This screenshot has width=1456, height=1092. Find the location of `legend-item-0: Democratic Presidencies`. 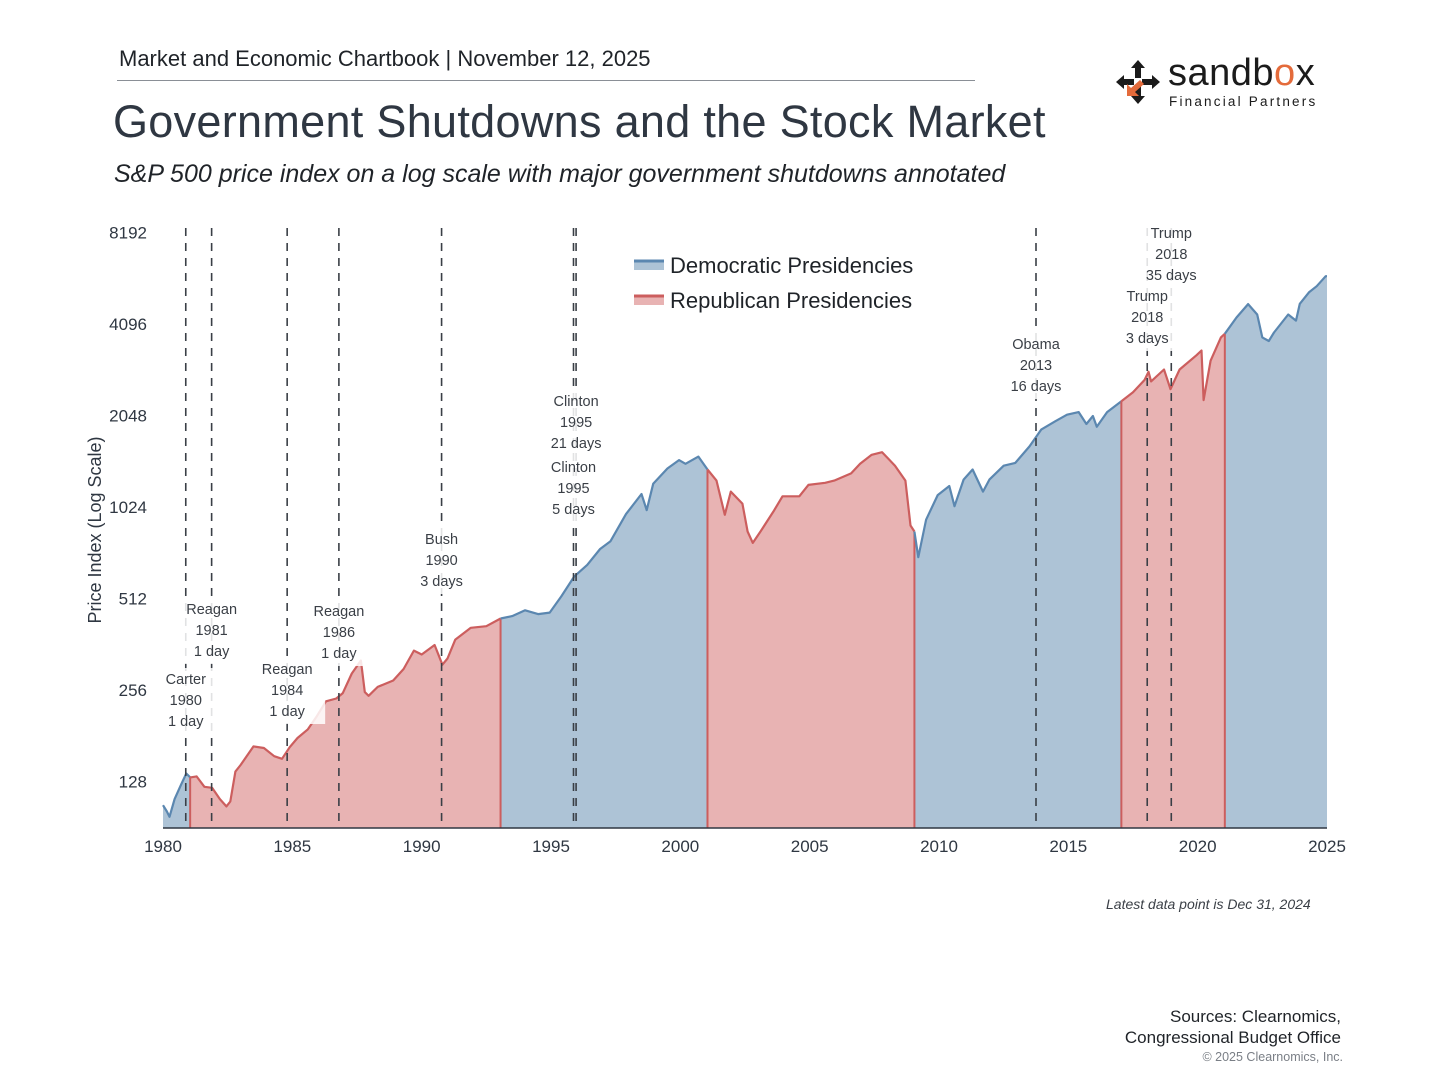

legend-item-0: Democratic Presidencies is located at coordinates (773, 265).